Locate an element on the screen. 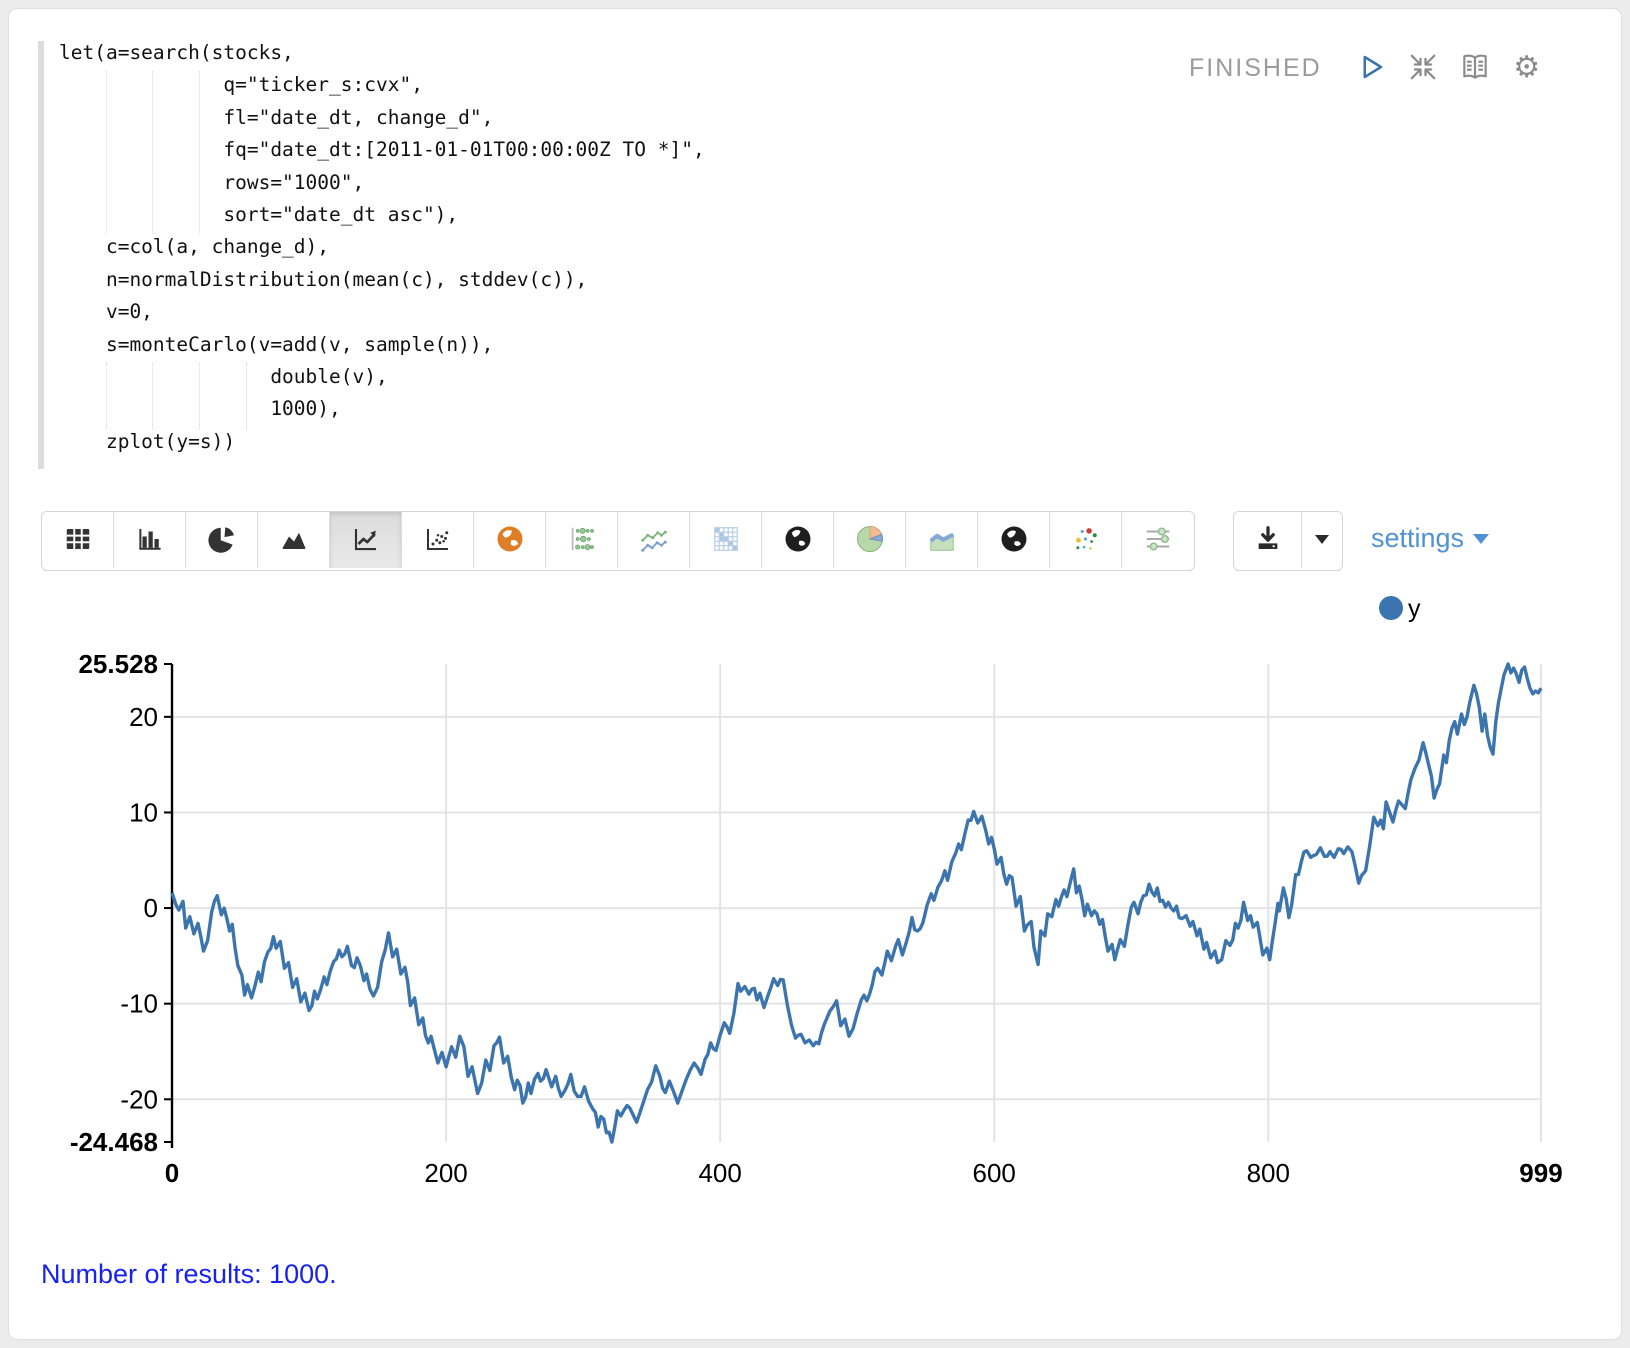  globe-dark-icon is located at coordinates (798, 540).